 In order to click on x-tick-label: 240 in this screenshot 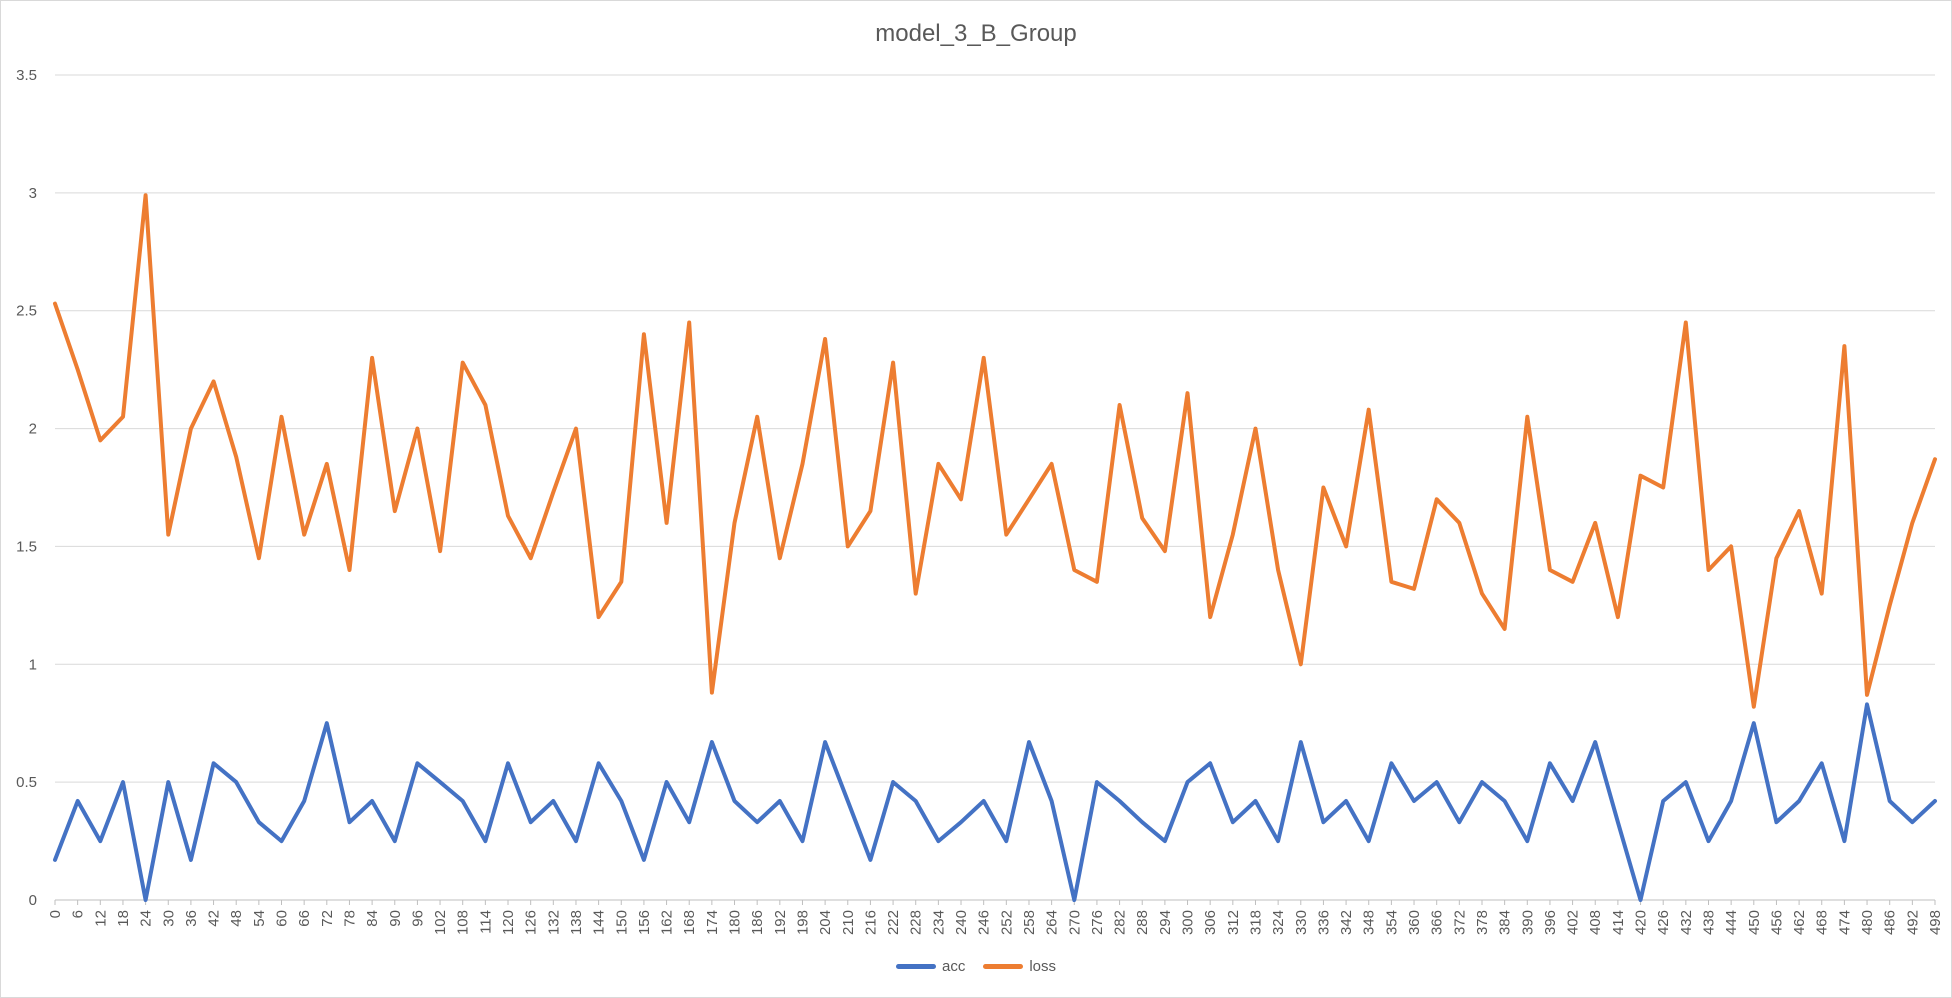, I will do `click(961, 922)`.